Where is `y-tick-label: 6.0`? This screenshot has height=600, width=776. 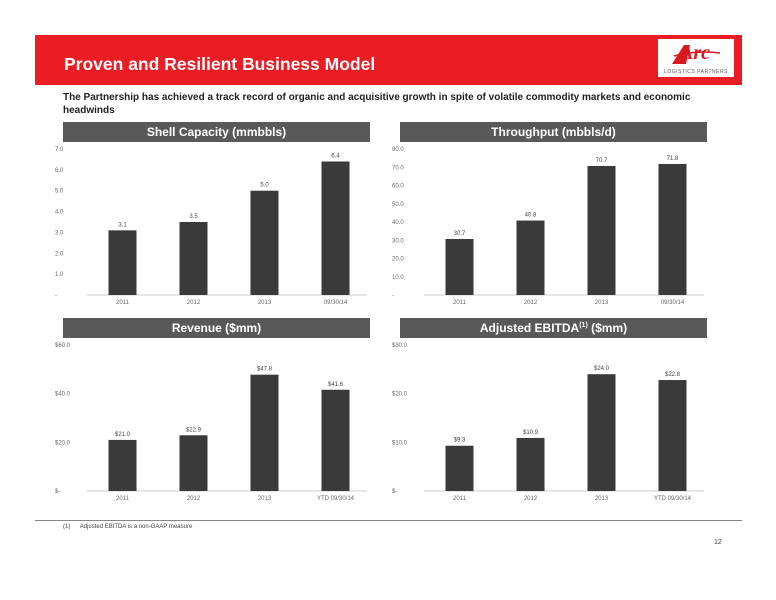
y-tick-label: 6.0 is located at coordinates (59, 171).